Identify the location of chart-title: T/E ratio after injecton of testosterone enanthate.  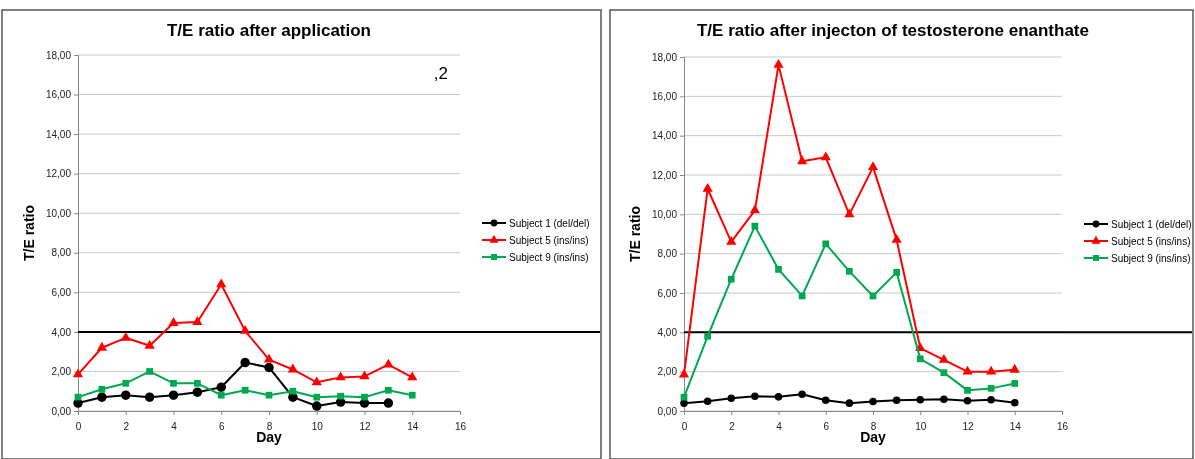
(893, 30).